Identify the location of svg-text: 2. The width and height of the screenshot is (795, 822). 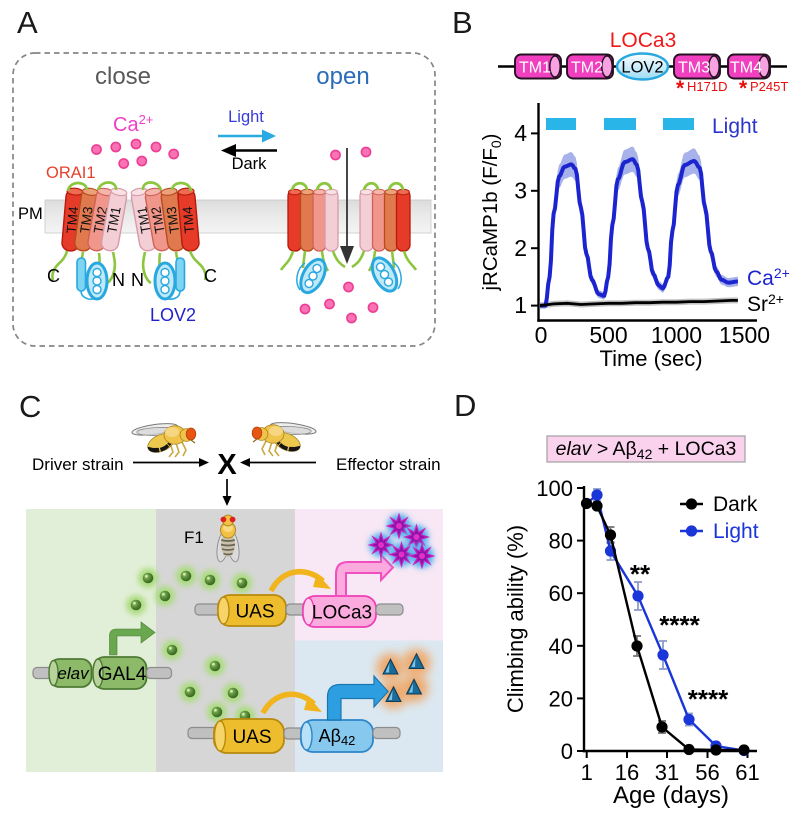
(520, 248).